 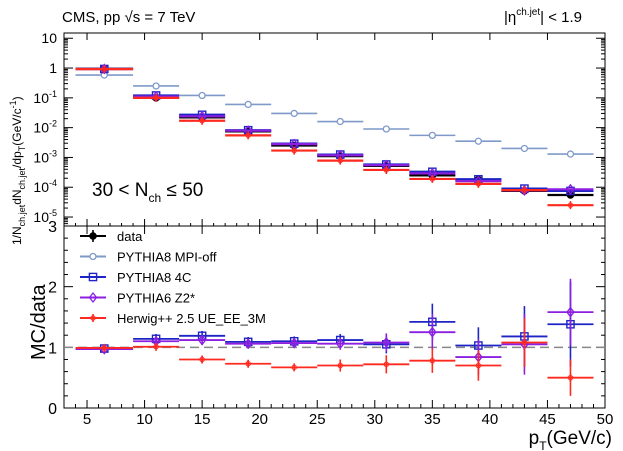 What do you see at coordinates (543, 445) in the screenshot?
I see `xlabel-sub: T` at bounding box center [543, 445].